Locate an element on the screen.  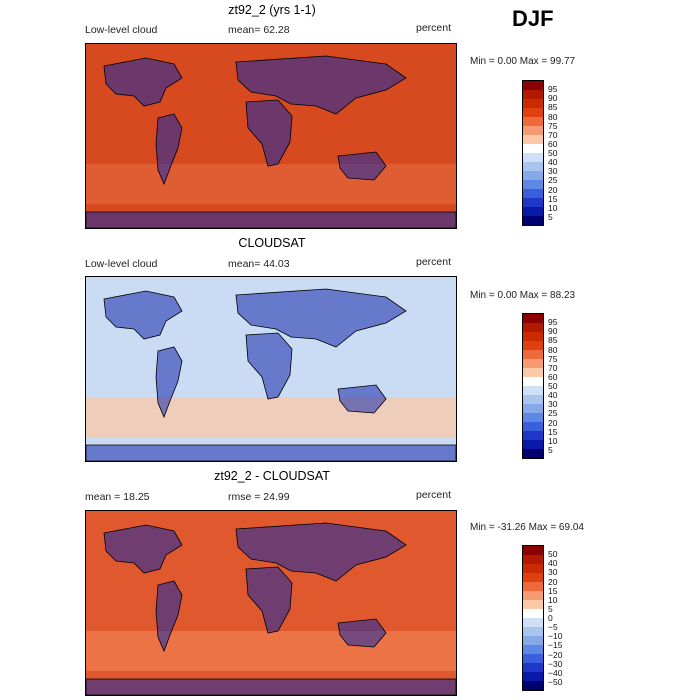
colorbar-tick-label: −5 is located at coordinates (553, 627).